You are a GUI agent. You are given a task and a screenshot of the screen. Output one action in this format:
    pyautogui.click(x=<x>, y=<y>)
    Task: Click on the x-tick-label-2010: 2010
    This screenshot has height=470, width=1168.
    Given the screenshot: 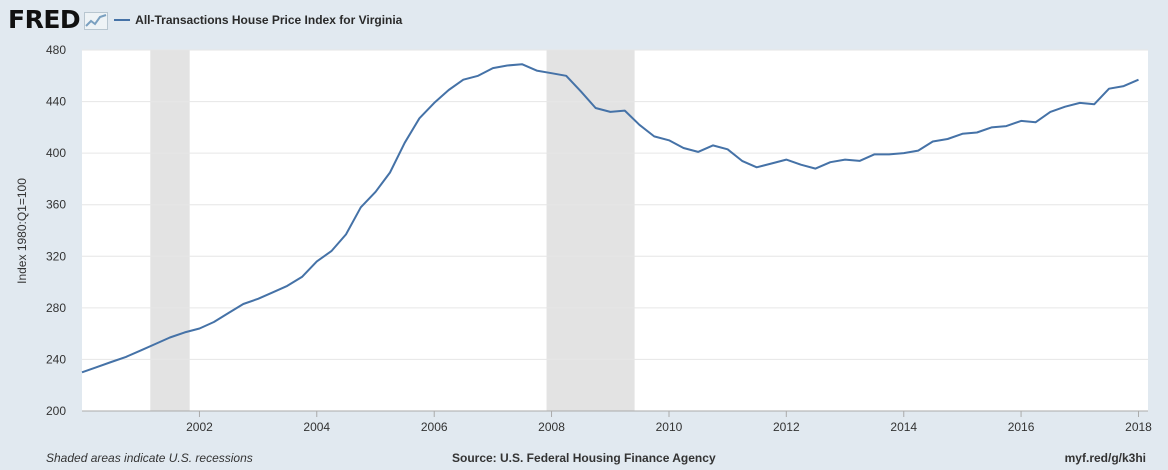 What is the action you would take?
    pyautogui.click(x=669, y=427)
    